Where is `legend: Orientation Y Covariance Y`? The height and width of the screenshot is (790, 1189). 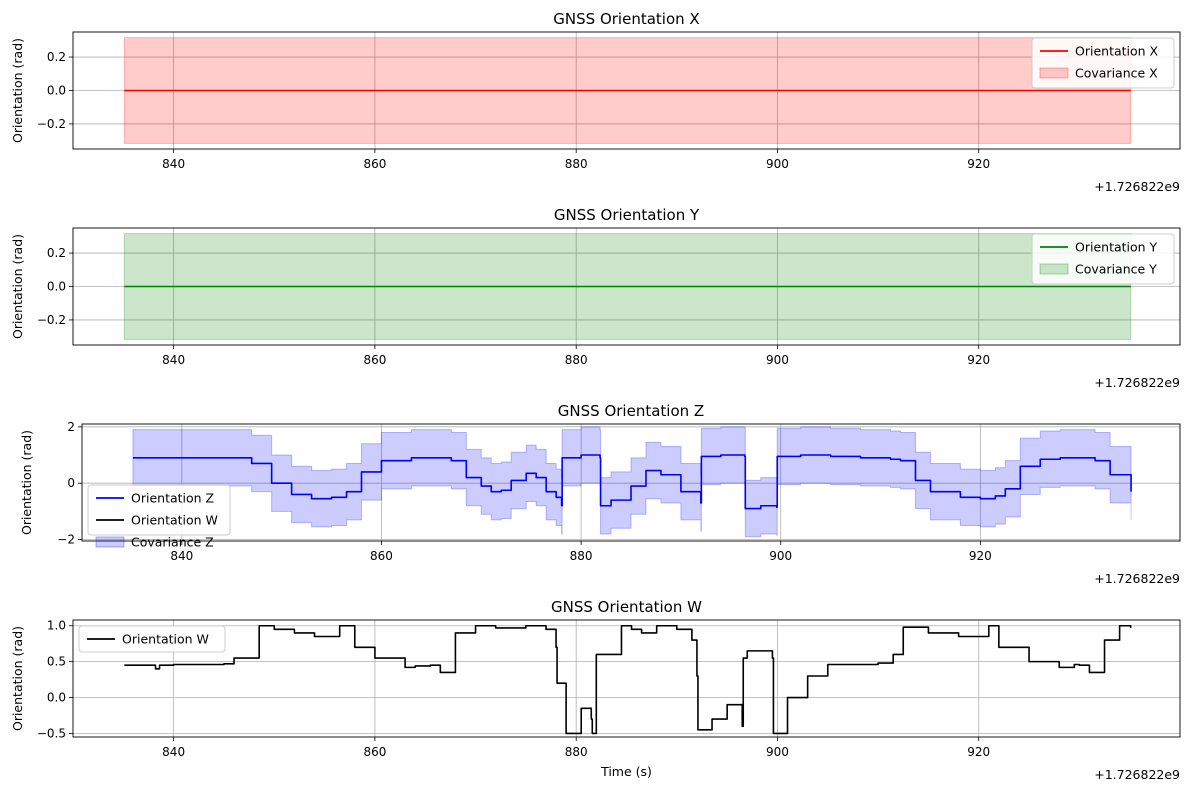 legend: Orientation Y Covariance Y is located at coordinates (1103, 259).